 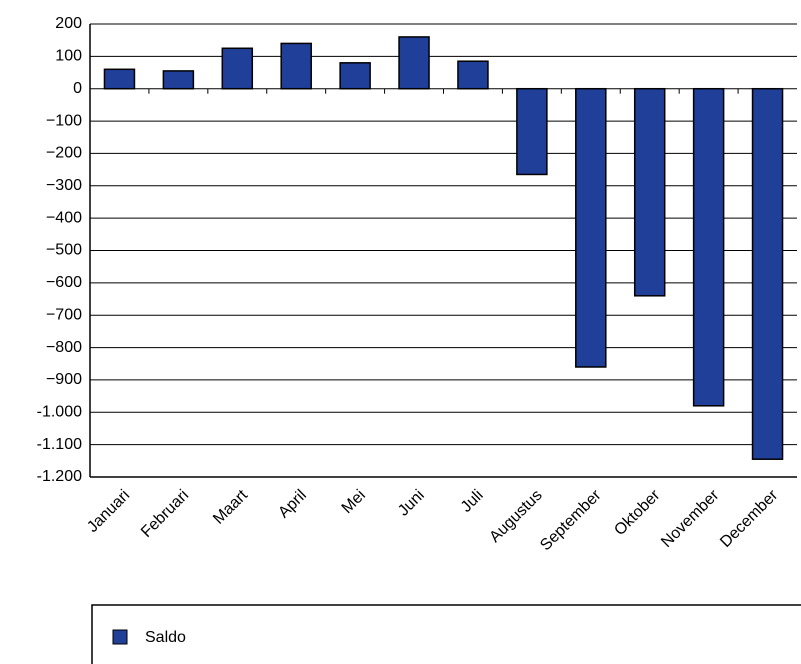 What do you see at coordinates (165, 514) in the screenshot?
I see `x-tick-label: Februari` at bounding box center [165, 514].